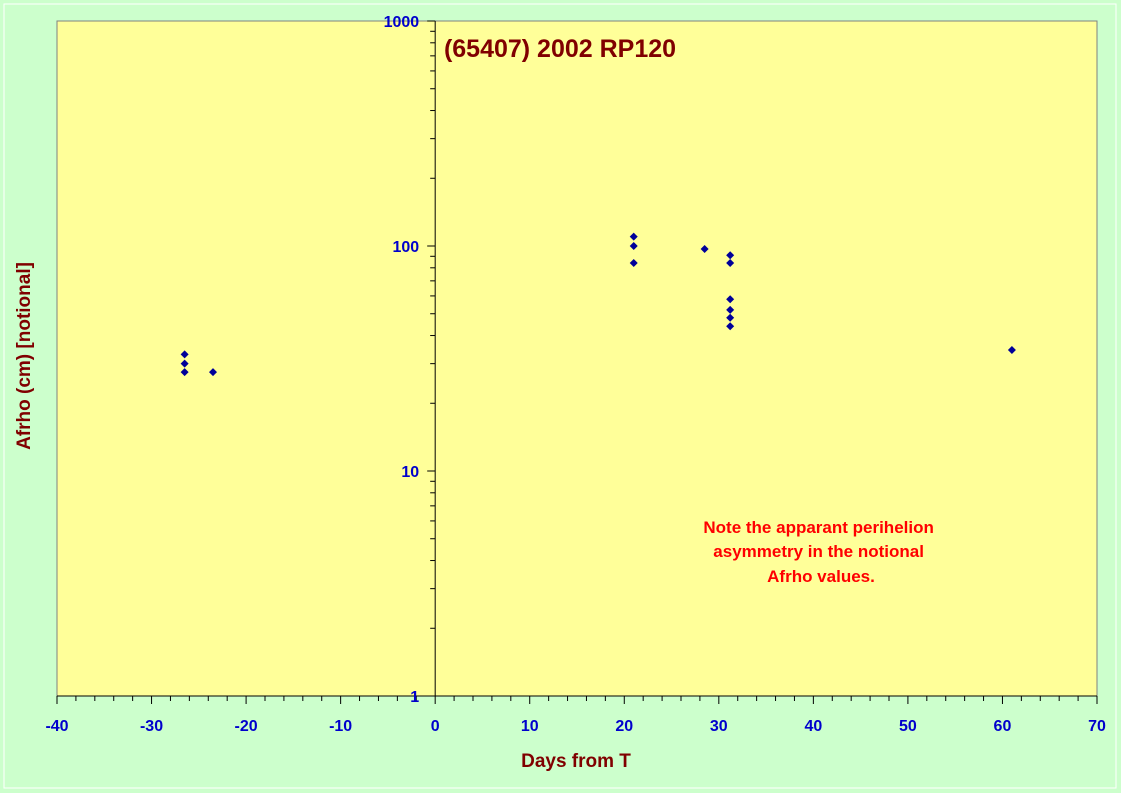 Image resolution: width=1121 pixels, height=793 pixels. What do you see at coordinates (576, 761) in the screenshot?
I see `x-axis-label: Days from T` at bounding box center [576, 761].